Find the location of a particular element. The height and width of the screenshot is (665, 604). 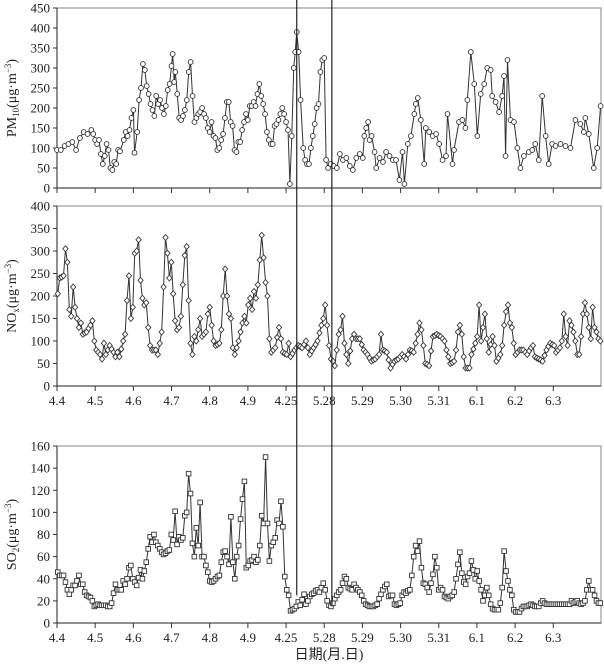

y-tick-label: 0 is located at coordinates (47, 386).